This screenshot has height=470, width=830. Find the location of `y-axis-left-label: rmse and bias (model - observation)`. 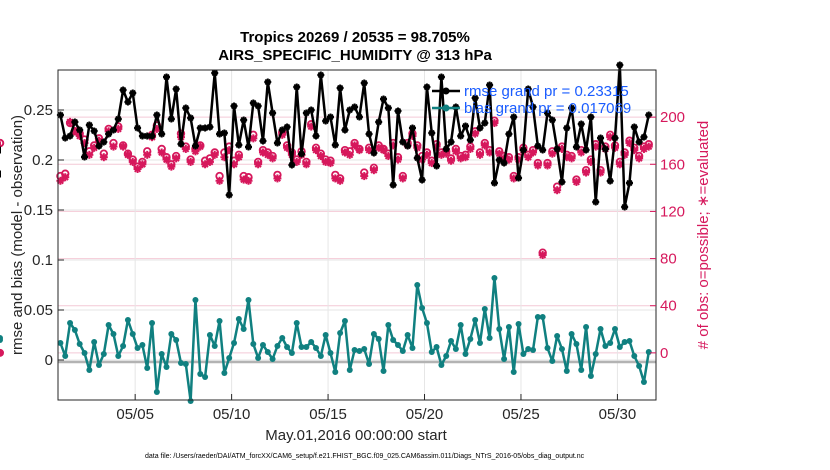

y-axis-left-label: rmse and bias (model - observation) is located at coordinates (17, 235).